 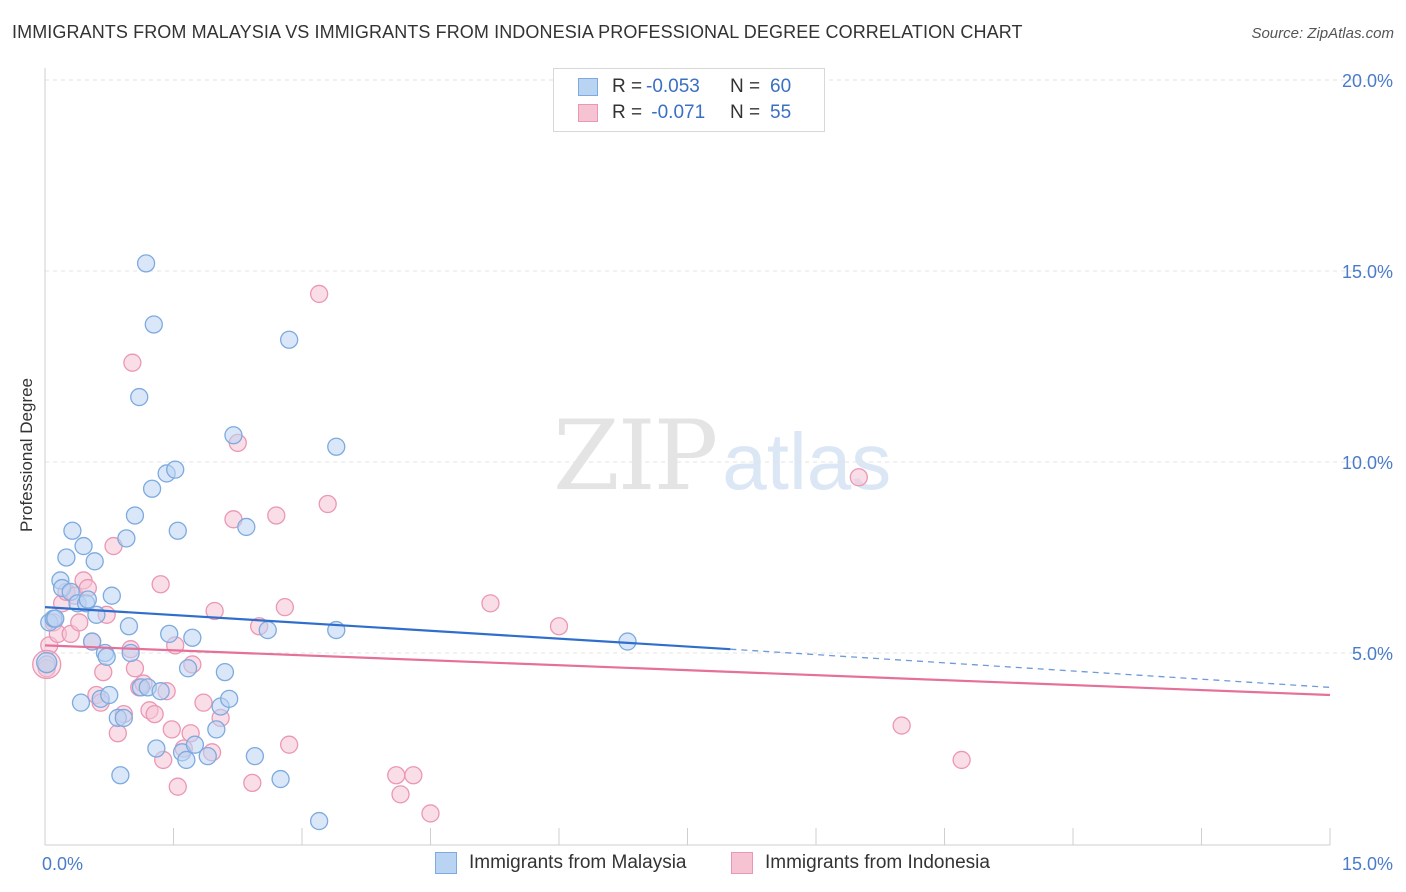 I want to click on y-tick-label: 20.0%, so click(x=1367, y=81).